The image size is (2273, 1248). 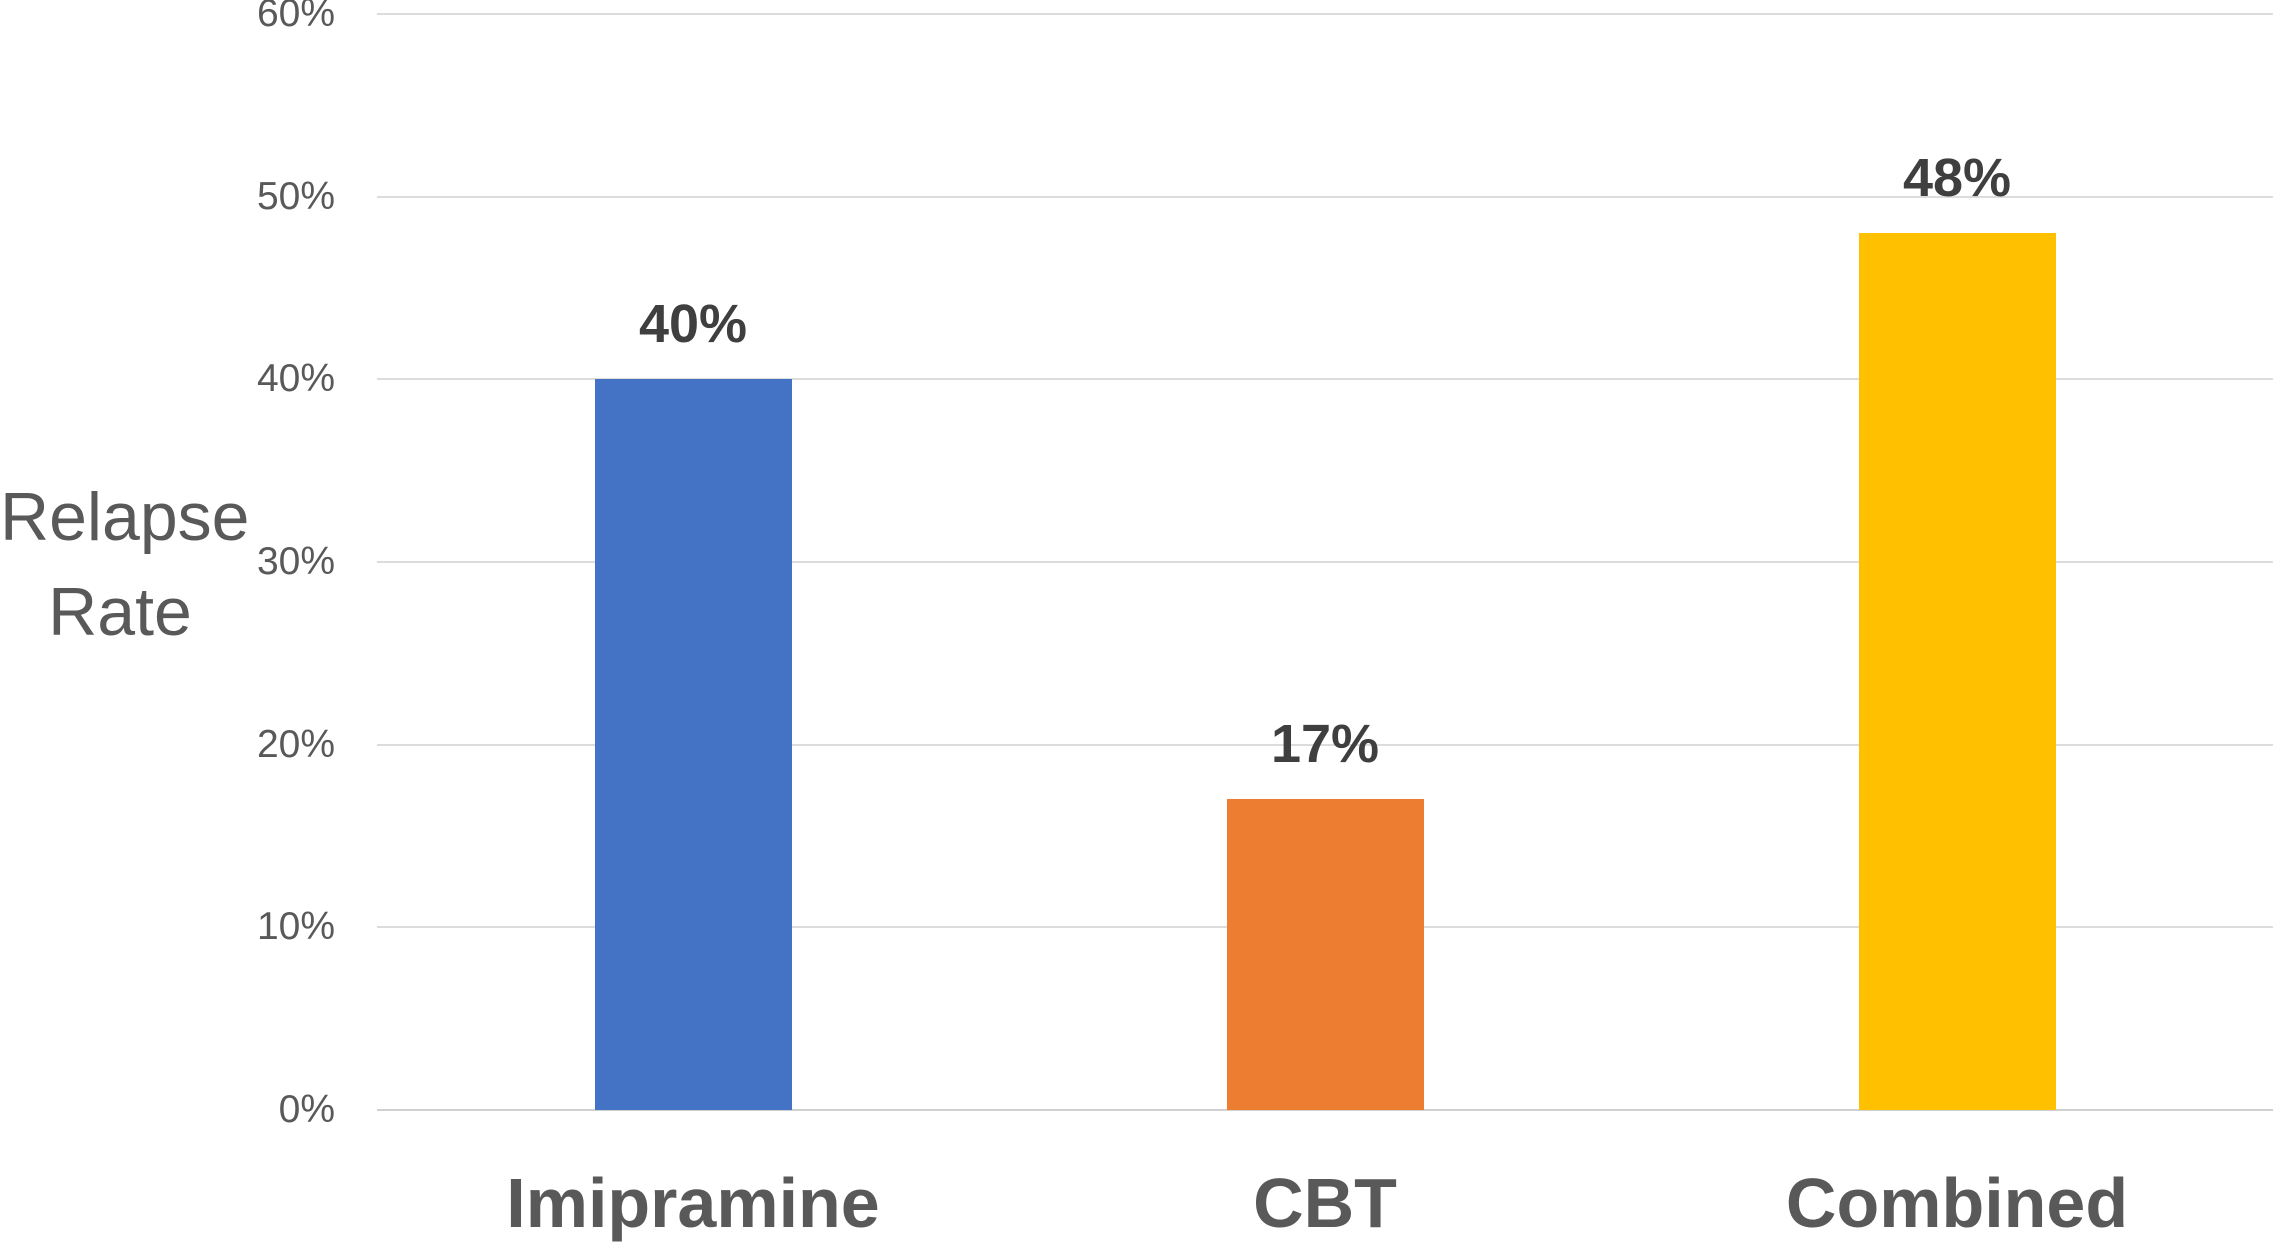 What do you see at coordinates (1957, 1203) in the screenshot?
I see `x-axis-label-combined: Combined` at bounding box center [1957, 1203].